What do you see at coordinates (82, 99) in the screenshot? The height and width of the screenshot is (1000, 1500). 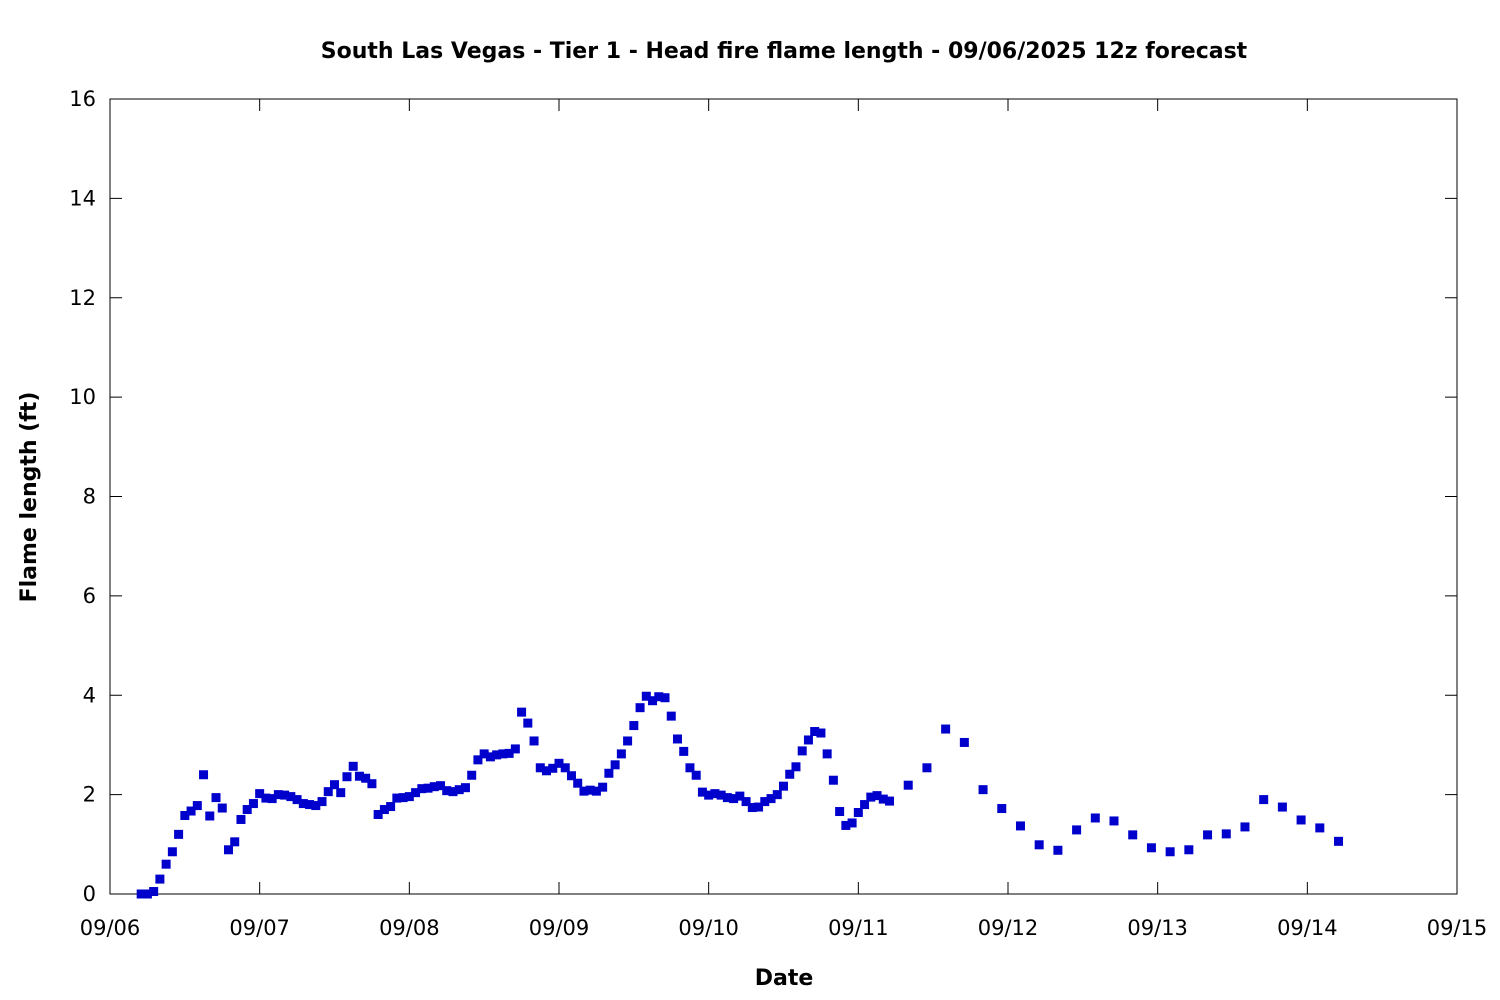 I see `y-tick-label: 16` at bounding box center [82, 99].